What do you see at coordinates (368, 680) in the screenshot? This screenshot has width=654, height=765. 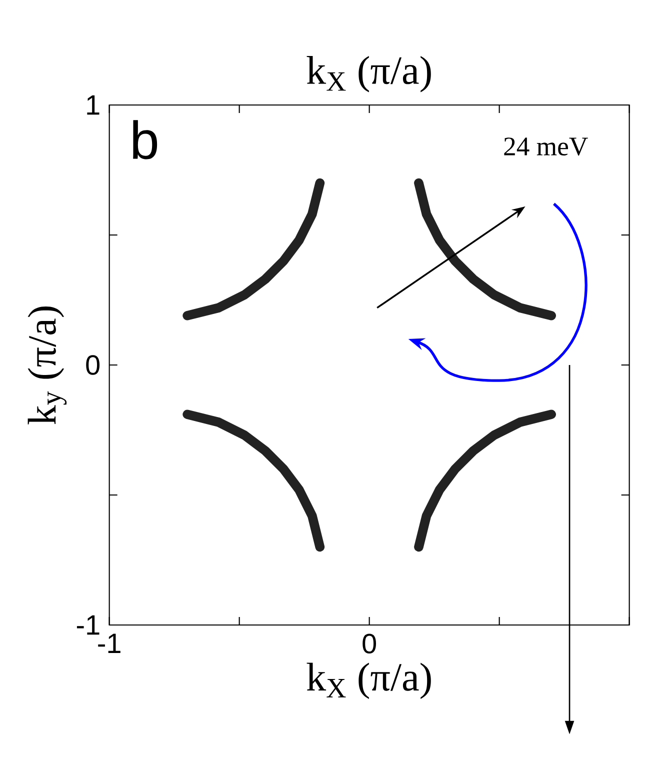 I see `x-axis-title: k$_{X}$ (π/a)` at bounding box center [368, 680].